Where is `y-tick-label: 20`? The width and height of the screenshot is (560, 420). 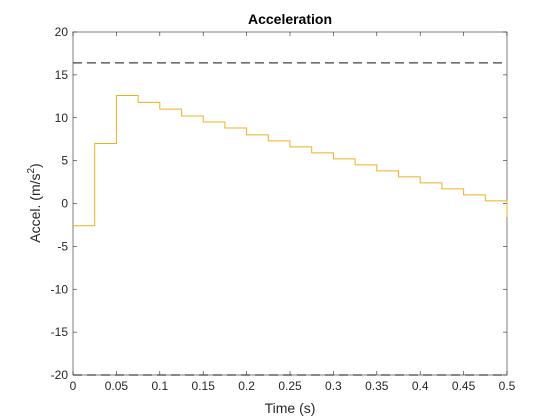
y-tick-label: 20 is located at coordinates (62, 32).